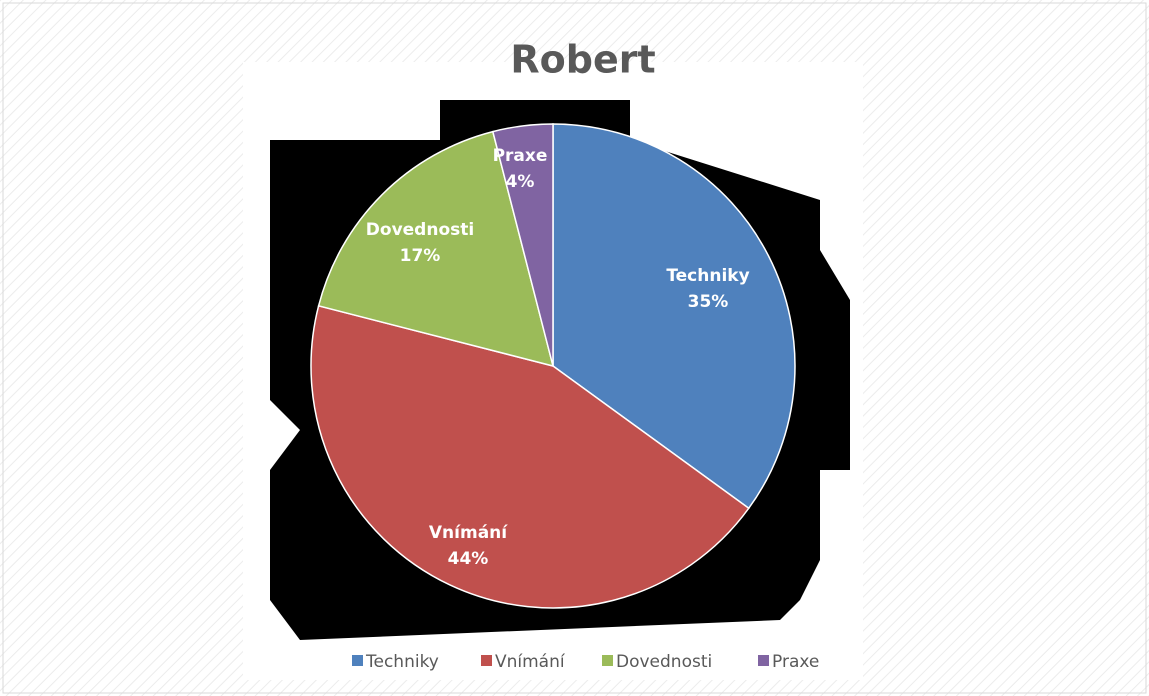 This screenshot has height=696, width=1149. Describe the element at coordinates (795, 662) in the screenshot. I see `legend-label: Praxe` at that location.